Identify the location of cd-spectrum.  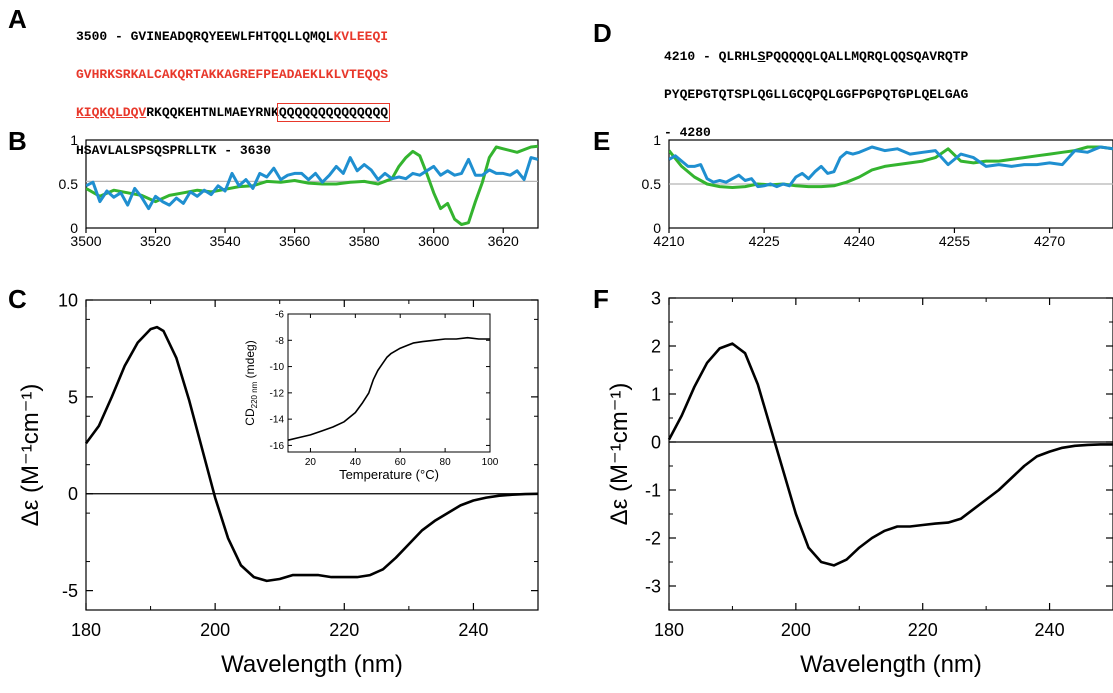
(890, 454).